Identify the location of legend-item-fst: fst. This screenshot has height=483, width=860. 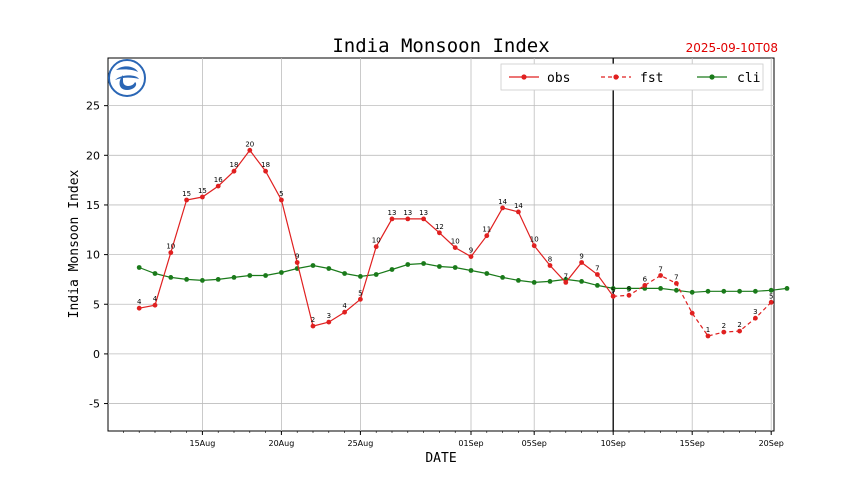
(632, 78).